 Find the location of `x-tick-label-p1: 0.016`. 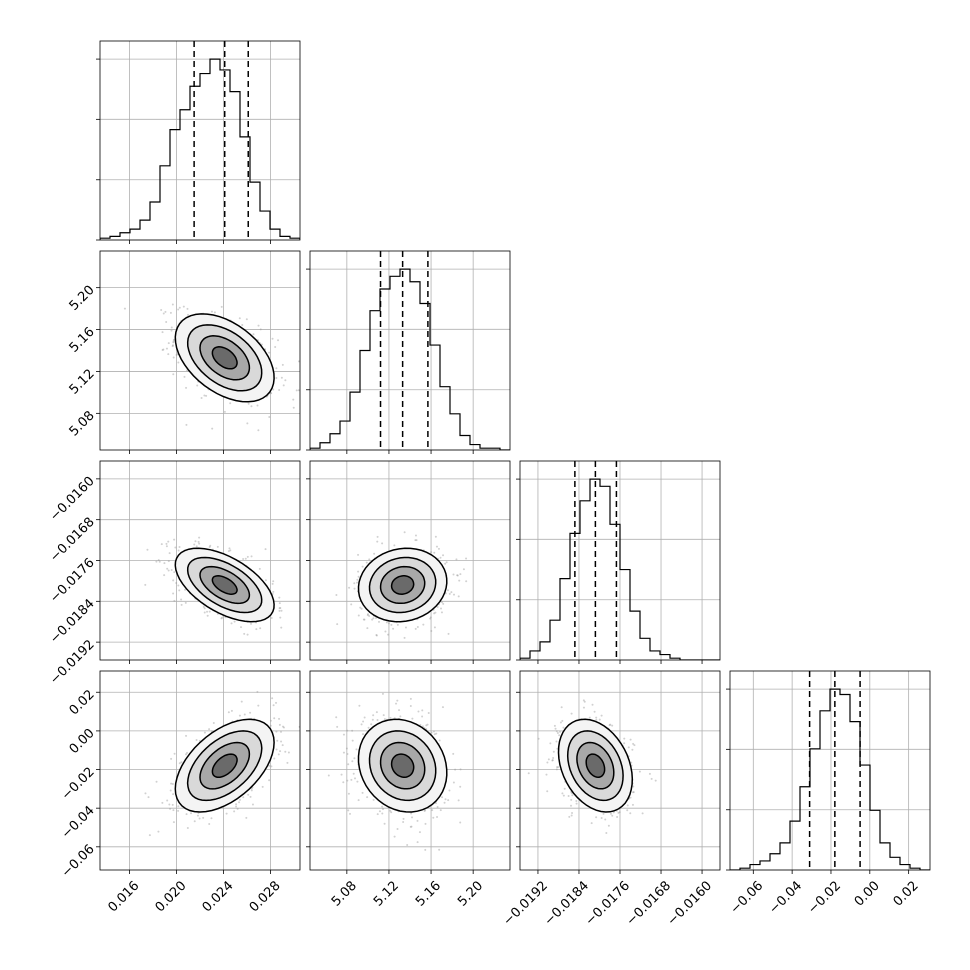

x-tick-label-p1: 0.016 is located at coordinates (124, 896).